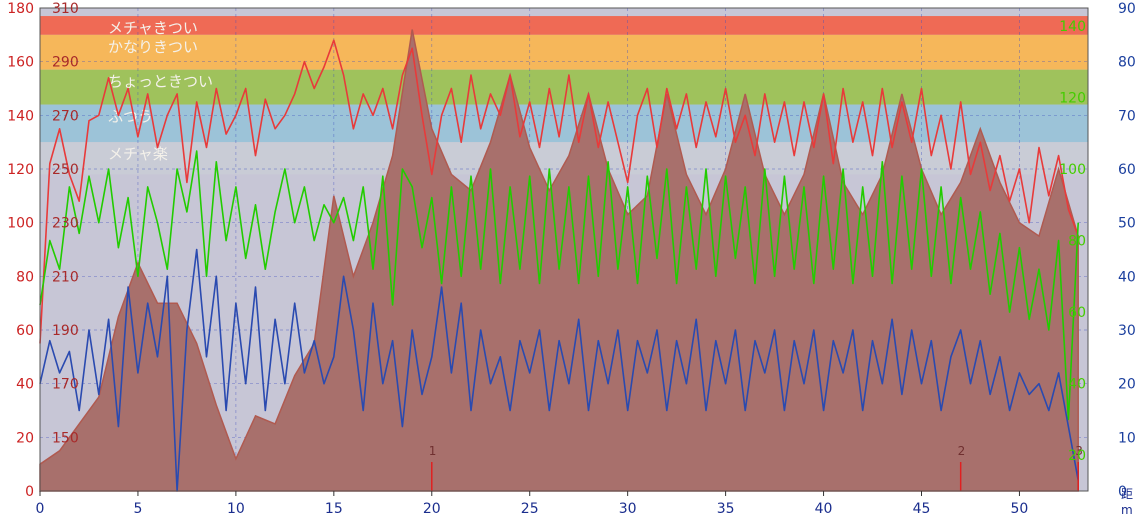 Image resolution: width=1140 pixels, height=525 pixels. What do you see at coordinates (40, 509) in the screenshot?
I see `x-tick-label: 0` at bounding box center [40, 509].